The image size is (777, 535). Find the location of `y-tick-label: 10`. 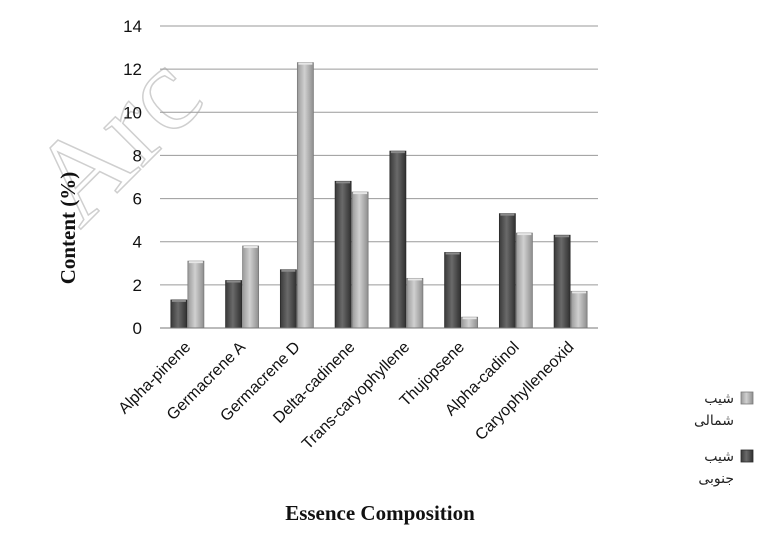

y-tick-label: 10 is located at coordinates (132, 112).